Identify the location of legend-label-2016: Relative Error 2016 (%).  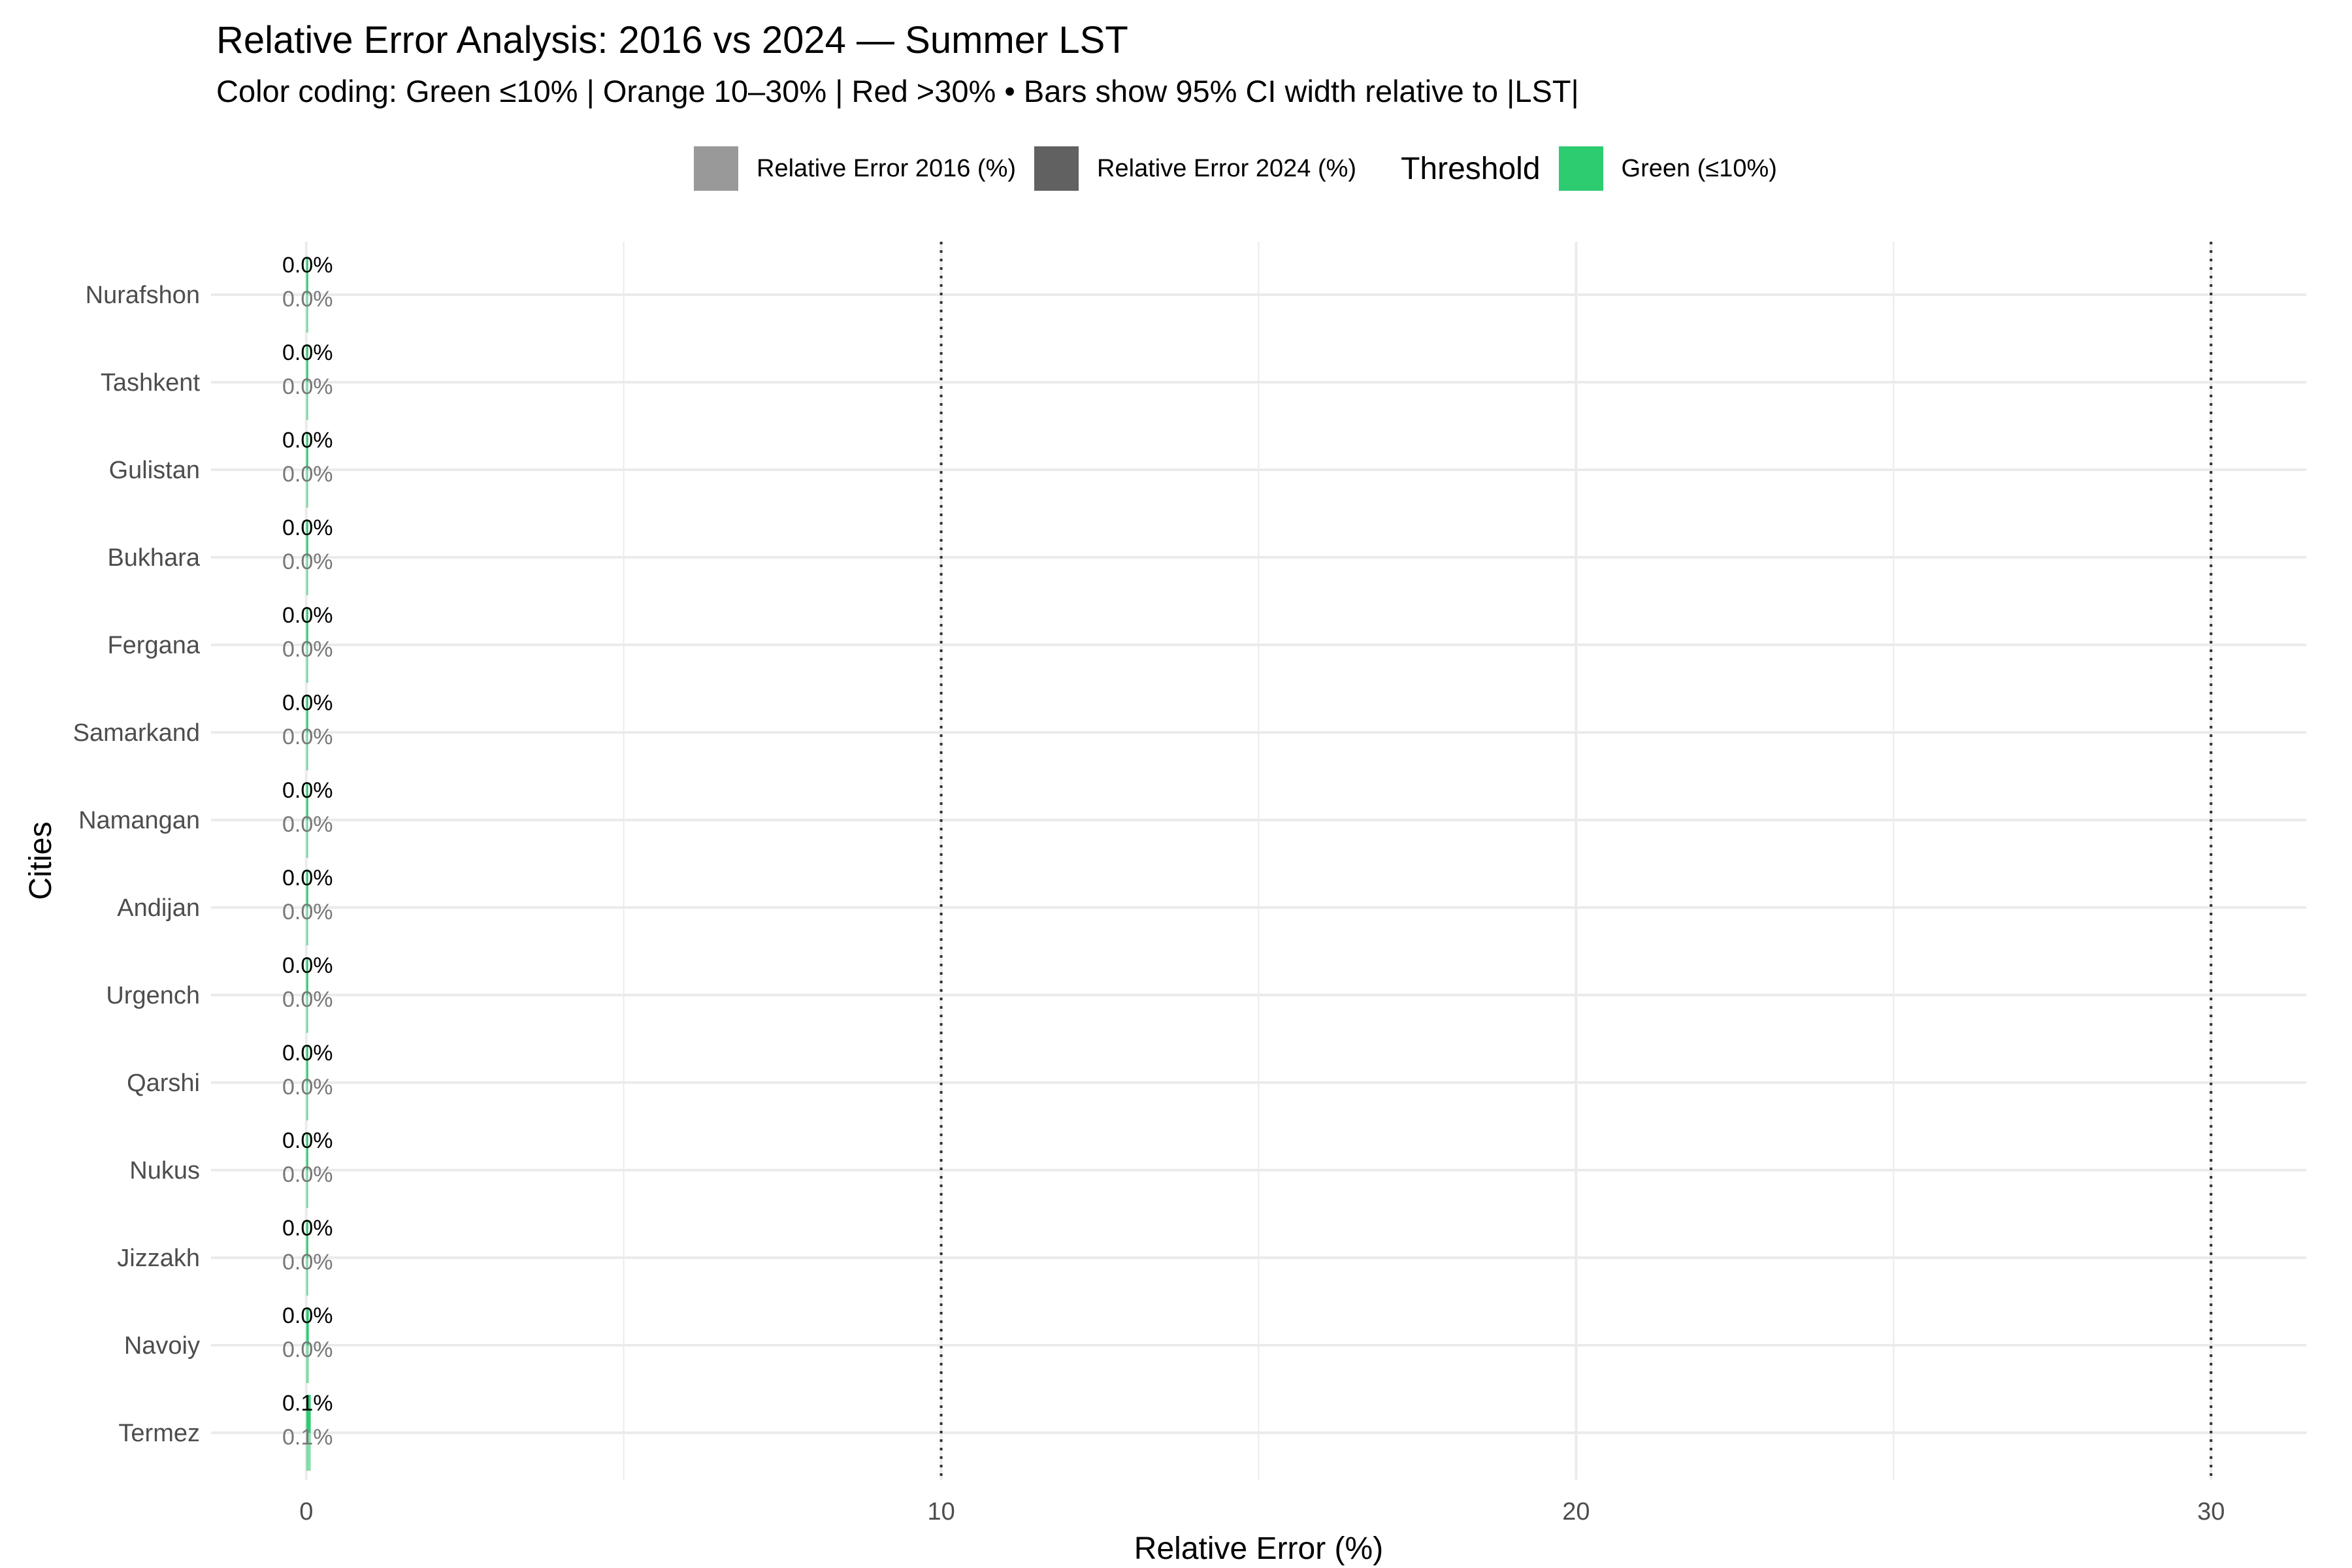
(887, 168).